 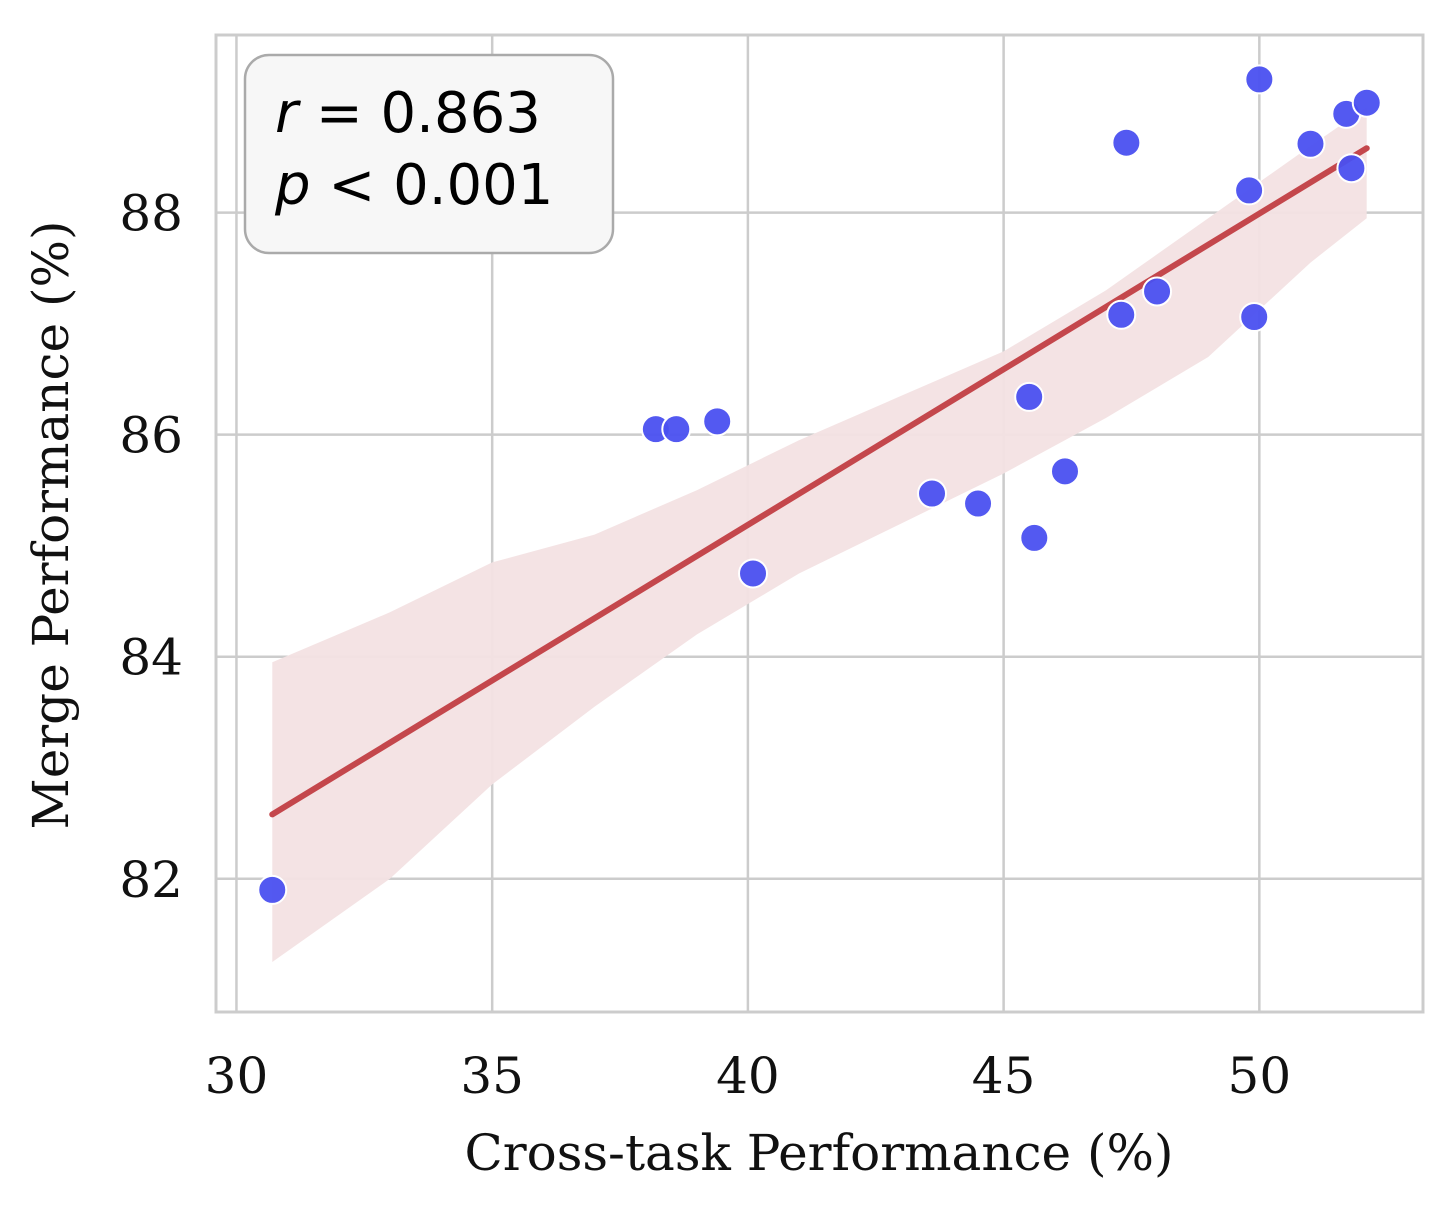 I want to click on x-tick-label: 50, so click(x=1260, y=1076).